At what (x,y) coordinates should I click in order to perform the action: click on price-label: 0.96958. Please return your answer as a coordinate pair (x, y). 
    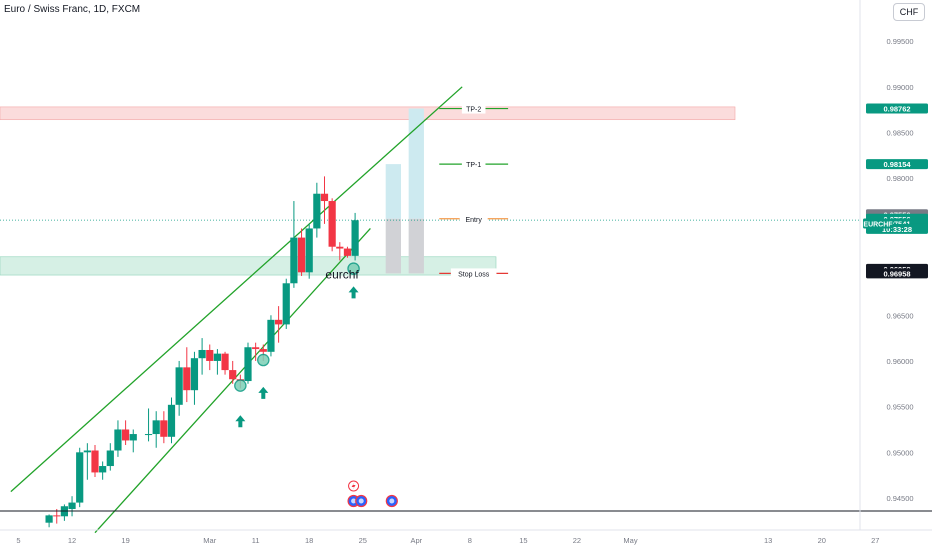
    Looking at the image, I should click on (896, 273).